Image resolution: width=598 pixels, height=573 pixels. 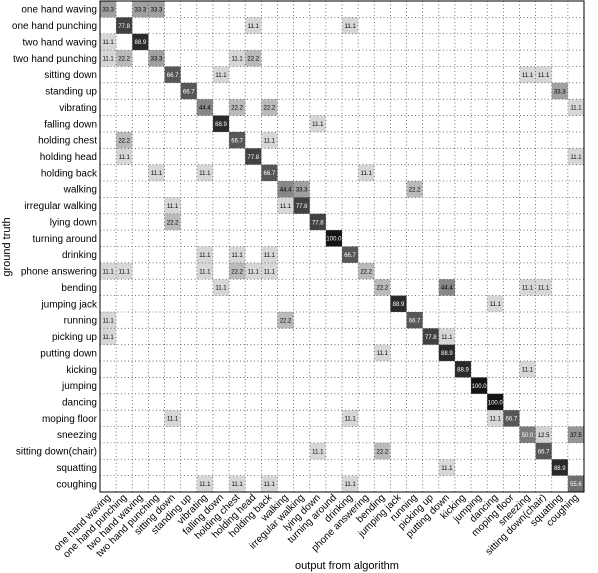 I want to click on y-tick-label: drinking, so click(x=79, y=255).